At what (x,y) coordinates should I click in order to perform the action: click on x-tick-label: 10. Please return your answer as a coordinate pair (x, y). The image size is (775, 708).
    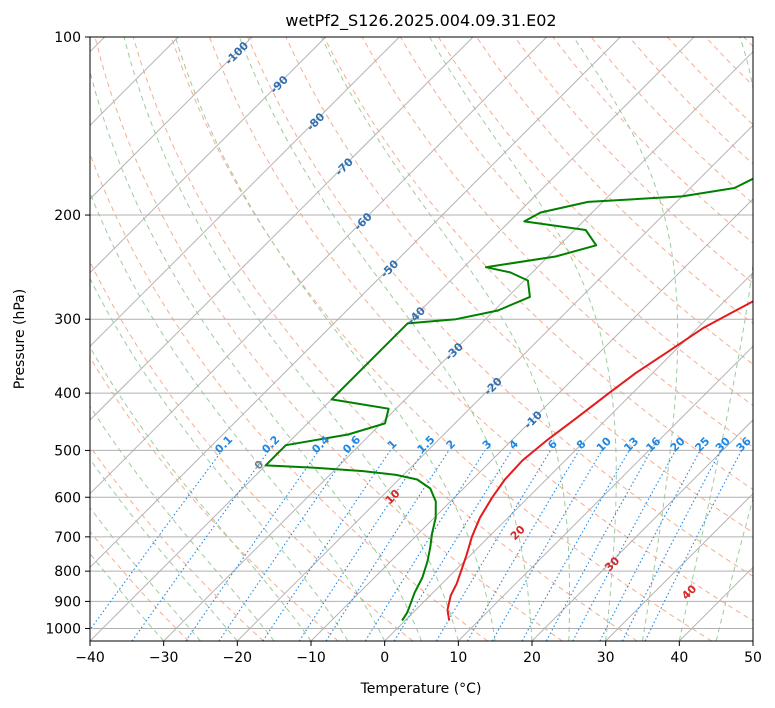
    Looking at the image, I should click on (458, 658).